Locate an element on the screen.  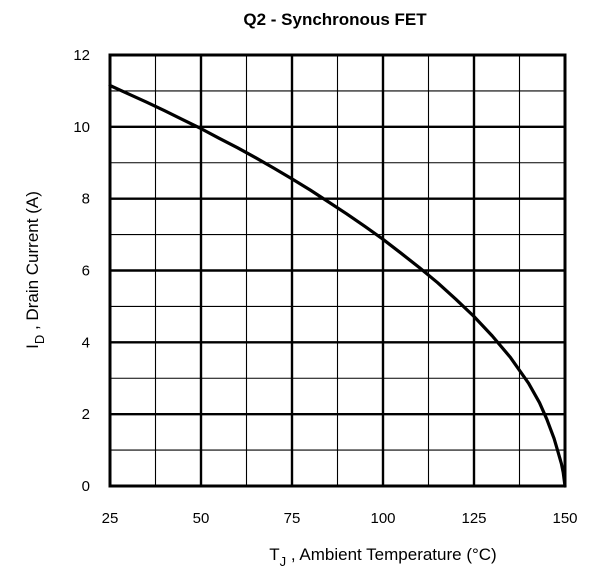
x-axis-subscript: J is located at coordinates (283, 561).